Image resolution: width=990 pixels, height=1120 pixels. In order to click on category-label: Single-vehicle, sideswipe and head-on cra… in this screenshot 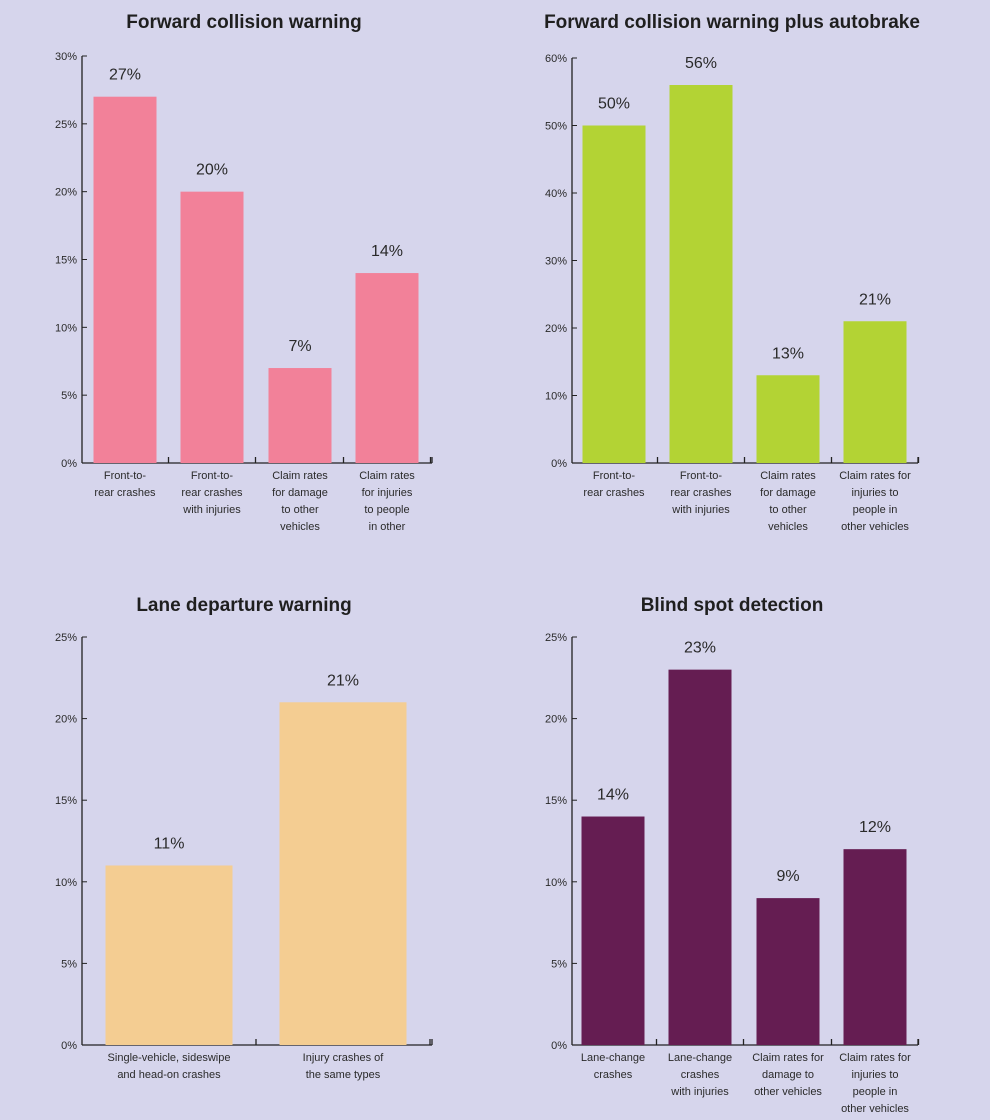, I will do `click(169, 1066)`.